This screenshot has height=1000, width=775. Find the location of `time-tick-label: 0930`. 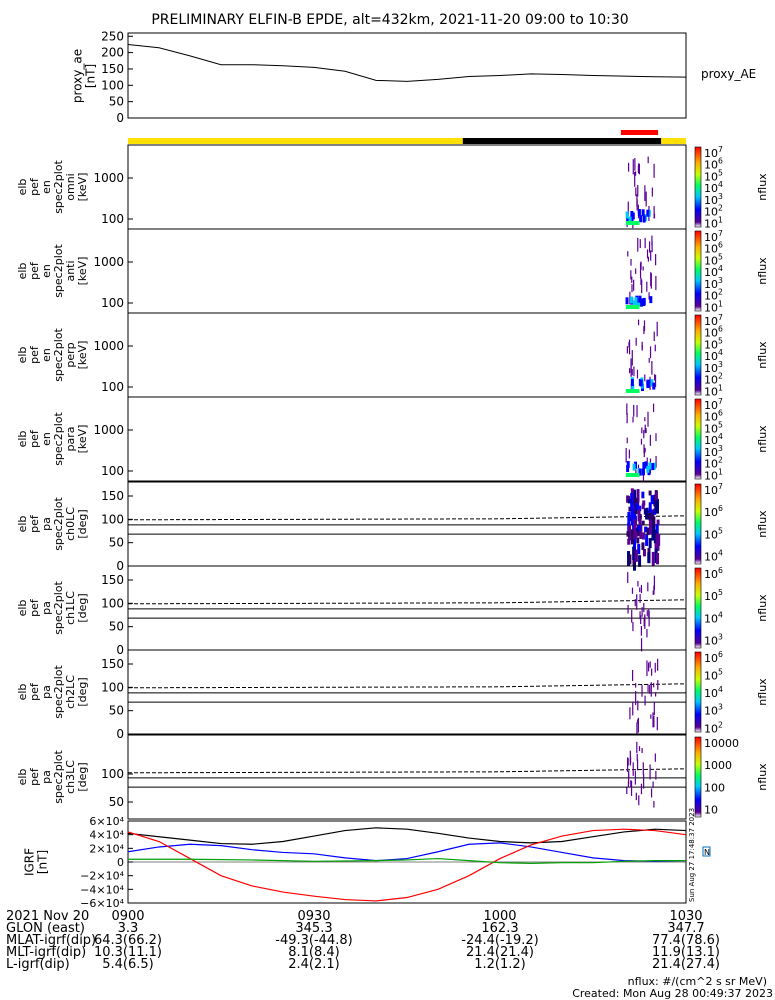

time-tick-label: 0930 is located at coordinates (313, 916).